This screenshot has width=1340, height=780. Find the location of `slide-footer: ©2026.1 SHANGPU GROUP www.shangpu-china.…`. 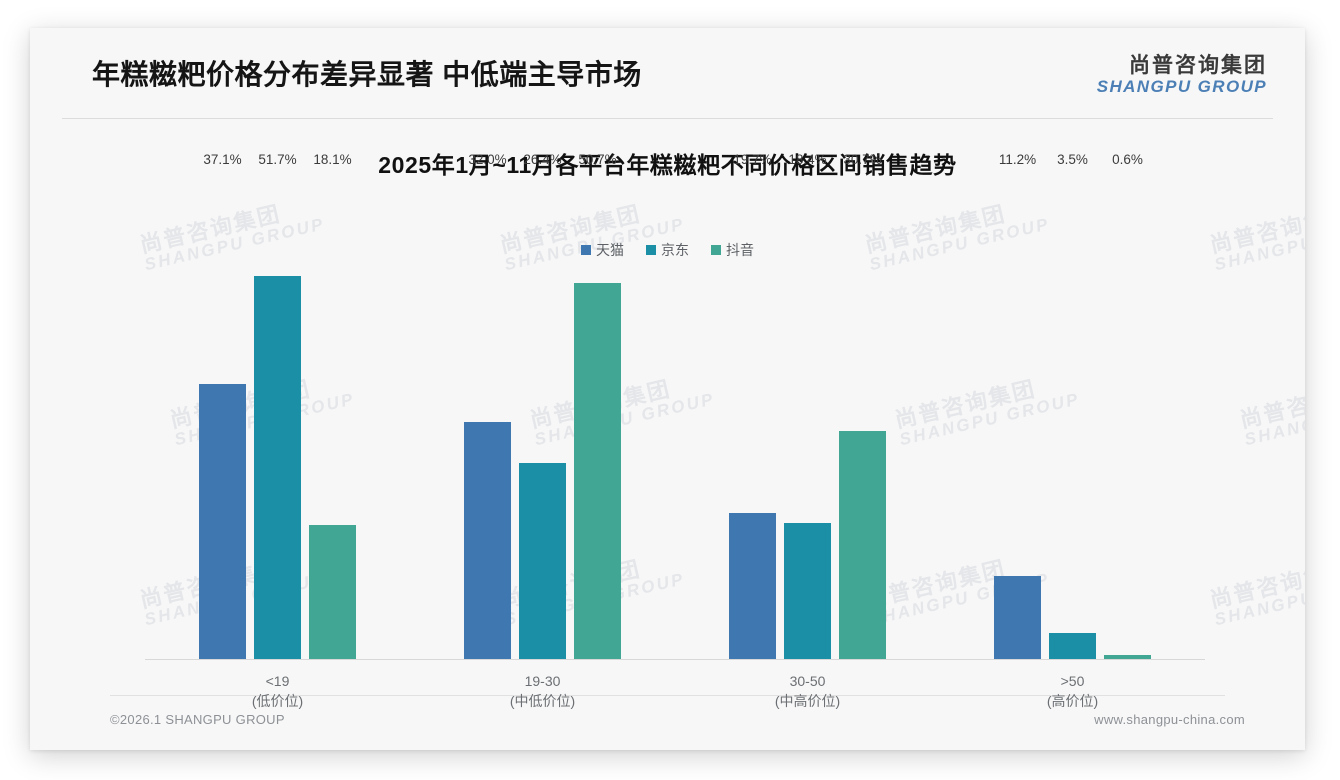

slide-footer: ©2026.1 SHANGPU GROUP www.shangpu-china.… is located at coordinates (667, 722).